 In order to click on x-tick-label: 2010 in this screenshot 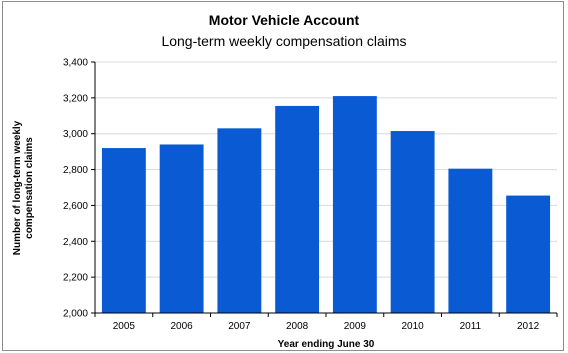, I will do `click(413, 326)`.